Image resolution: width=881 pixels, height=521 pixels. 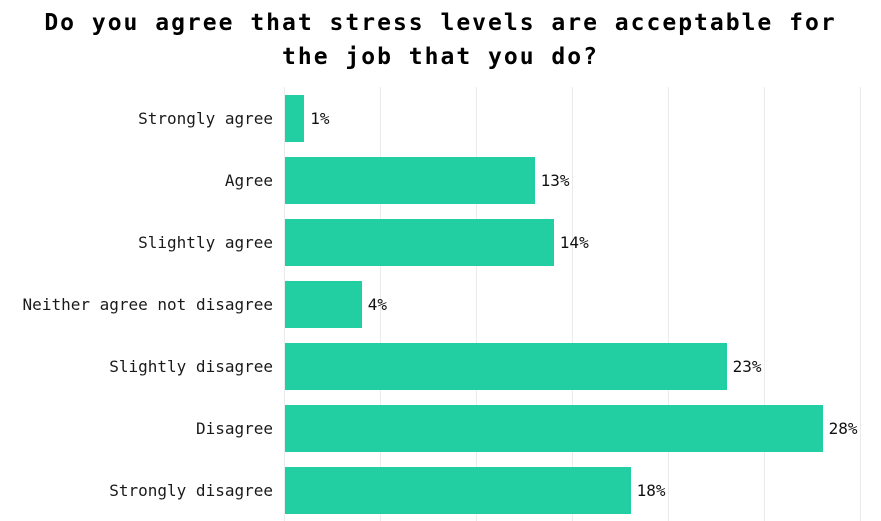 I want to click on bar-row: Strongly disagree 18%, so click(x=440, y=490).